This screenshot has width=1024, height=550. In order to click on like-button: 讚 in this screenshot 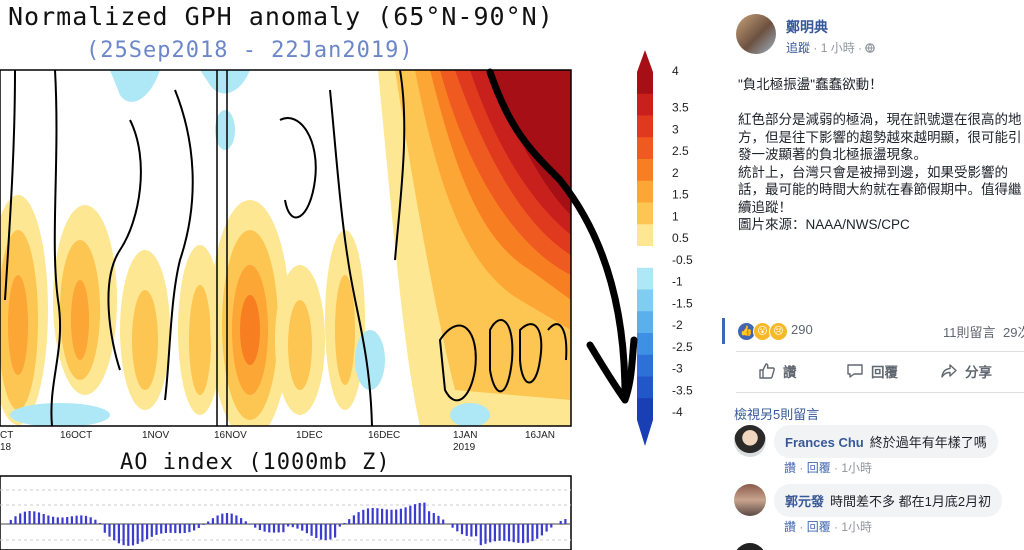, I will do `click(777, 371)`.